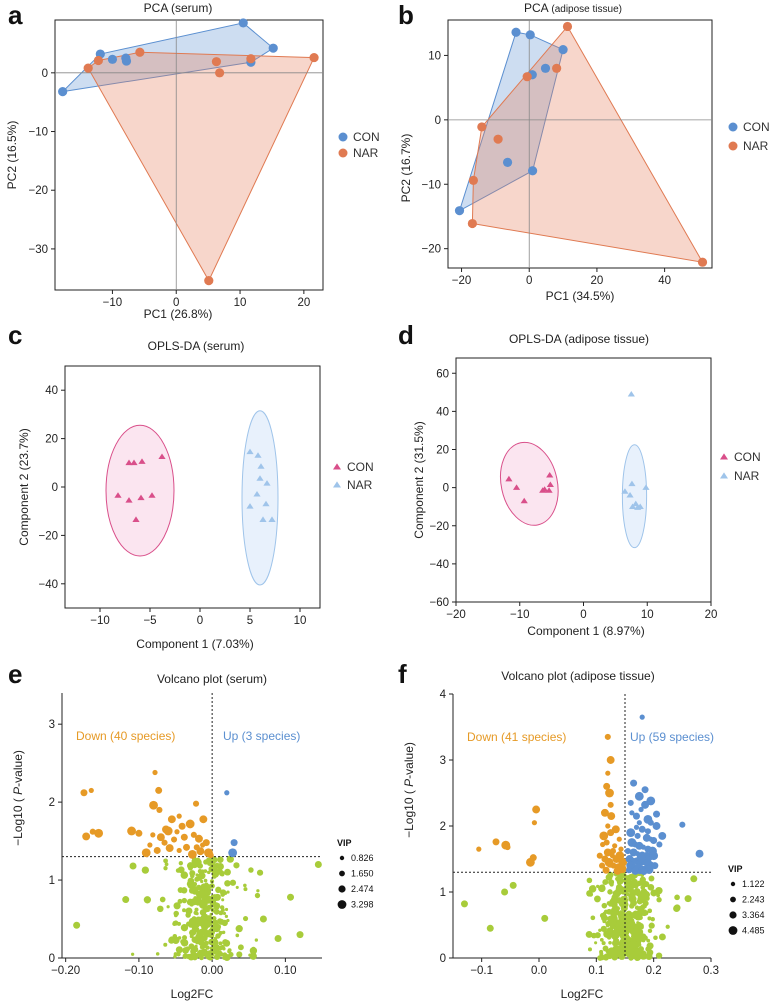 This screenshot has height=1008, width=772. I want to click on chart-title: Volcano plot (serum), so click(212, 679).